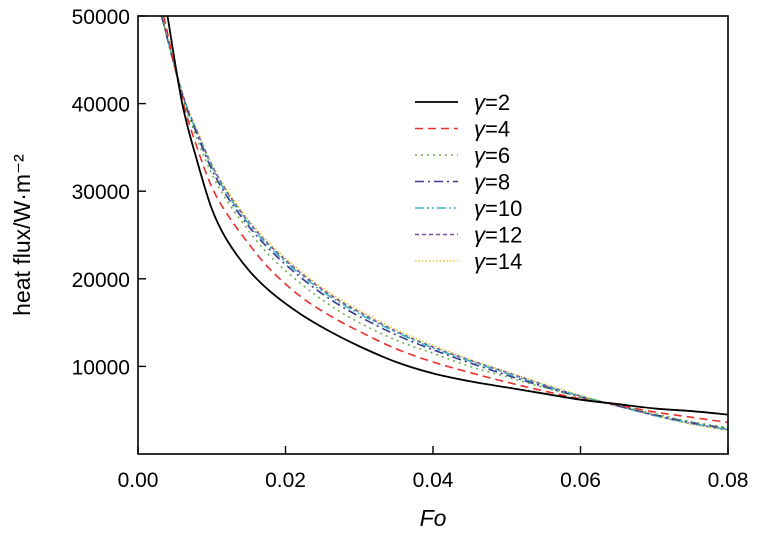 The width and height of the screenshot is (759, 534). What do you see at coordinates (22, 235) in the screenshot?
I see `y-axis-title: heat flux/W·m⁻²` at bounding box center [22, 235].